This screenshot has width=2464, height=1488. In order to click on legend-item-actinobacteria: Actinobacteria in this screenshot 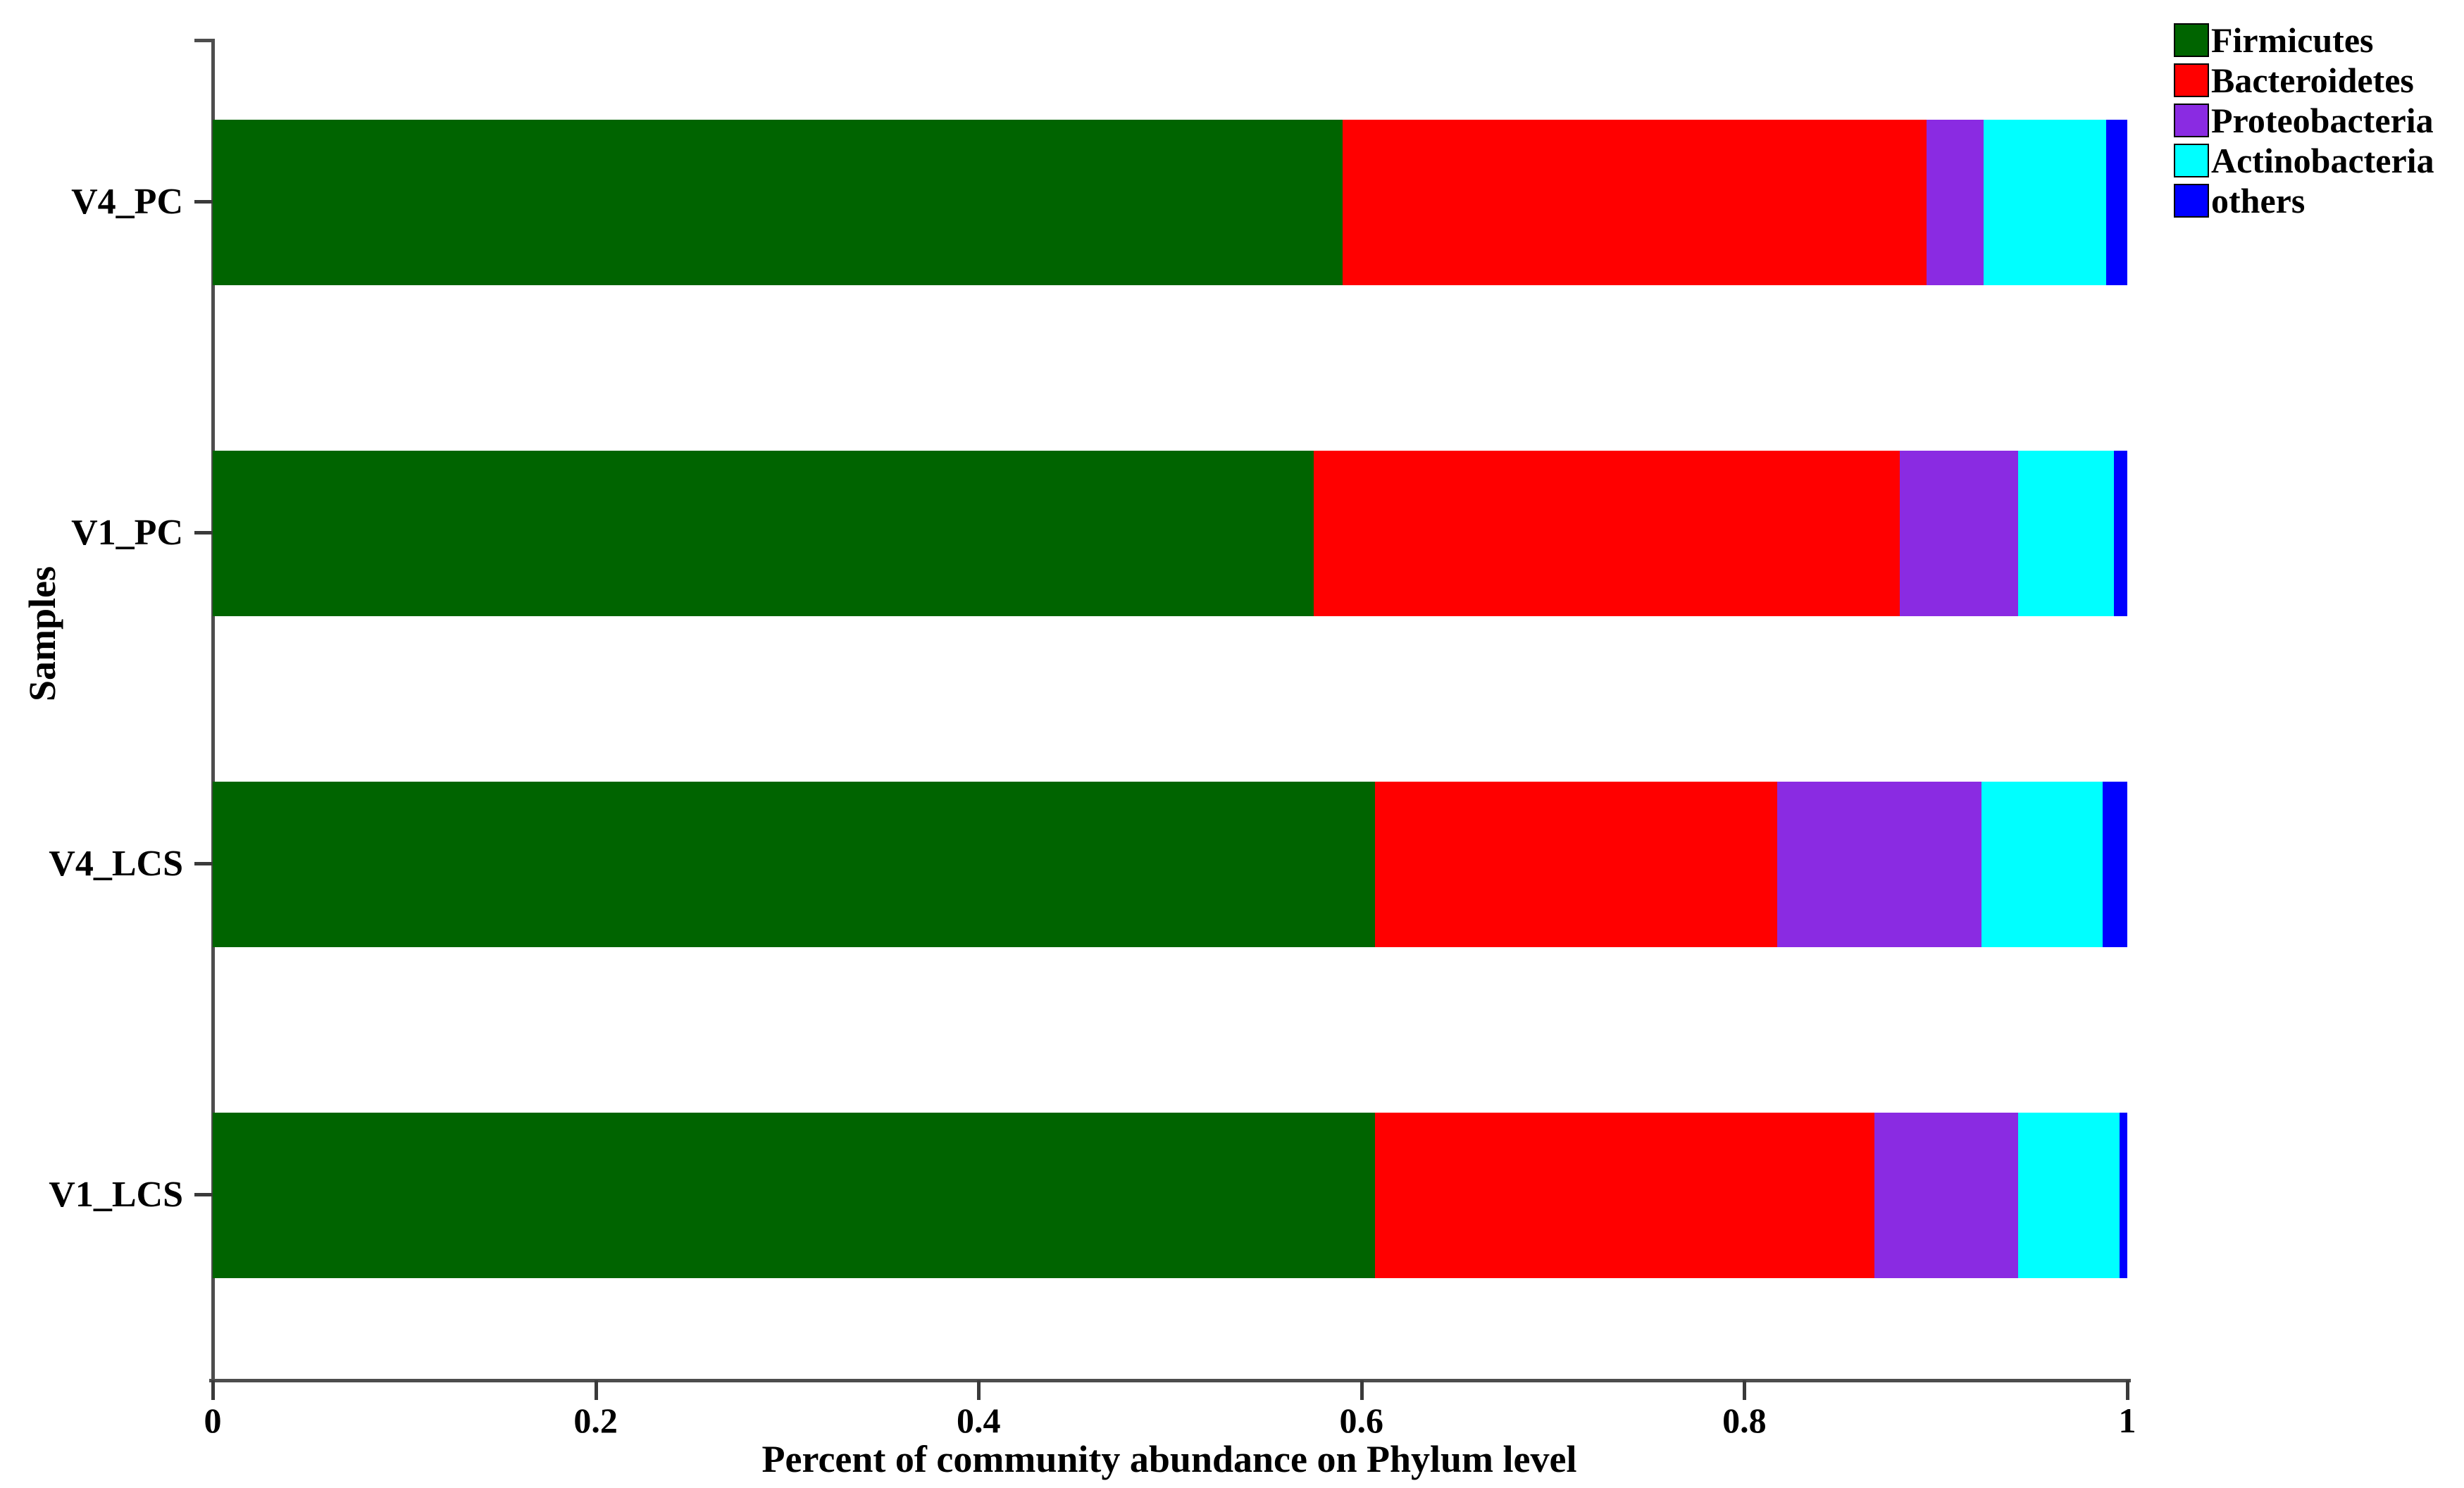, I will do `click(2304, 160)`.